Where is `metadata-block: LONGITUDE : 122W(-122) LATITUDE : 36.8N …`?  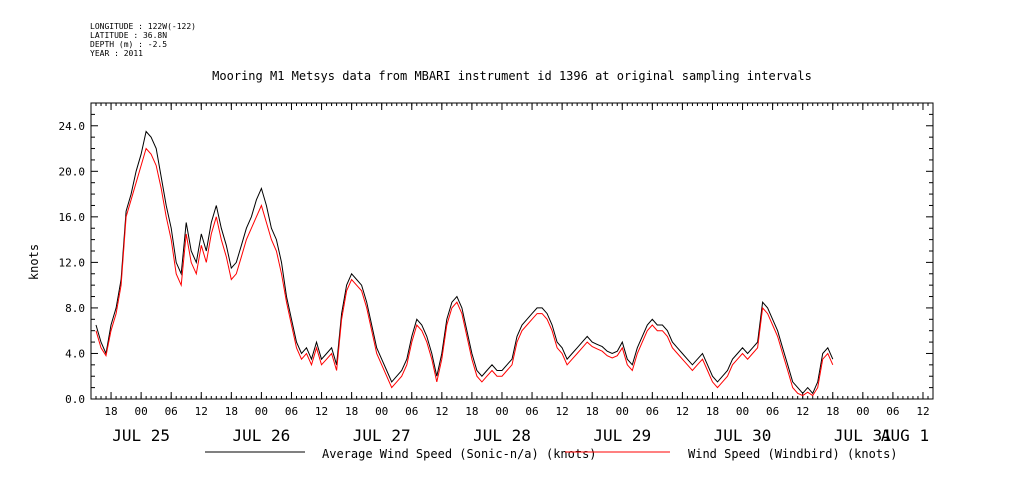
metadata-block: LONGITUDE : 122W(-122) LATITUDE : 36.8N … is located at coordinates (143, 40).